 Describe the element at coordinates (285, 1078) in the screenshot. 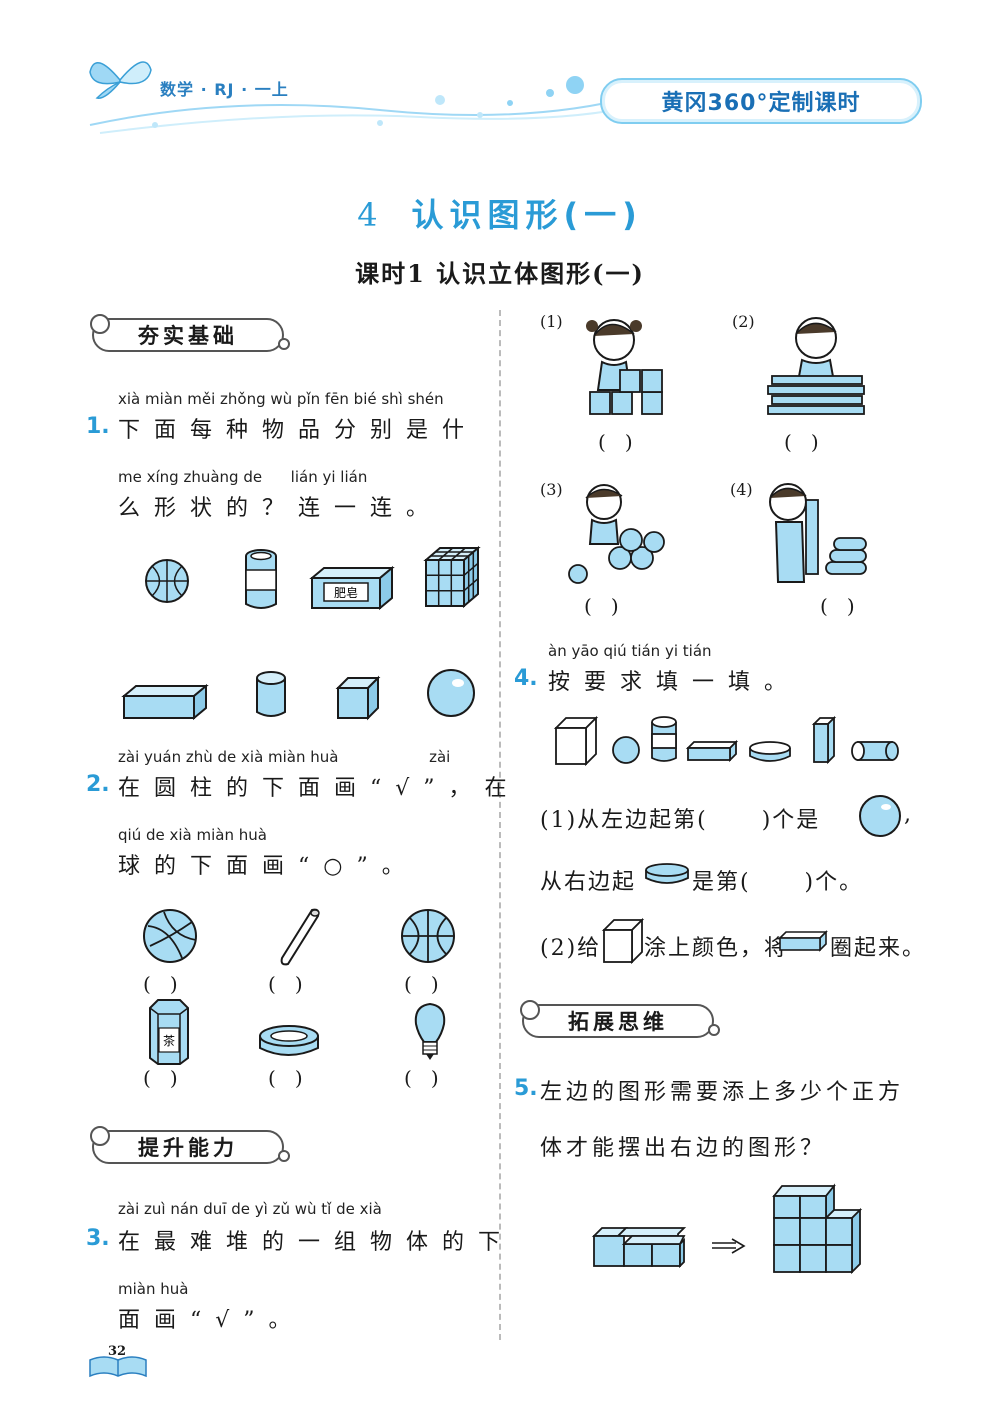

I see `q2-answer-5: ( )` at that location.